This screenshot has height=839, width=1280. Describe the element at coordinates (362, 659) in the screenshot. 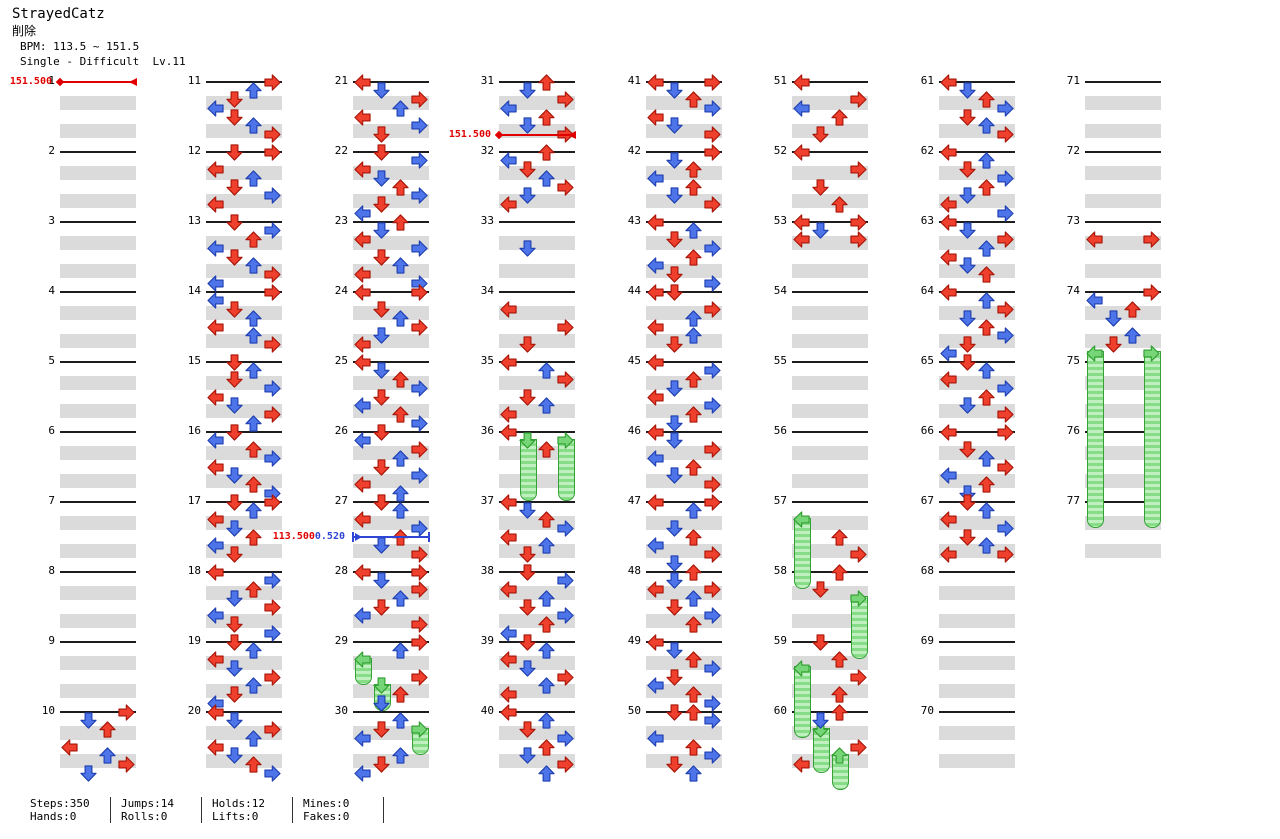

I see `hold-head-left-arrow-note` at that location.